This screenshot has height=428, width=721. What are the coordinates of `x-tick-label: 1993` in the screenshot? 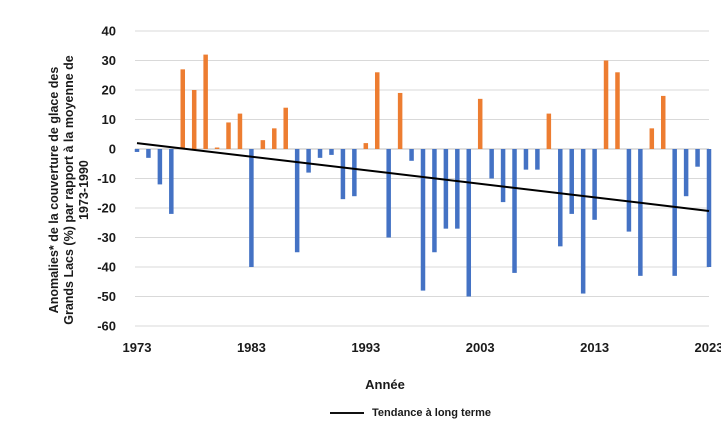 It's located at (365, 347).